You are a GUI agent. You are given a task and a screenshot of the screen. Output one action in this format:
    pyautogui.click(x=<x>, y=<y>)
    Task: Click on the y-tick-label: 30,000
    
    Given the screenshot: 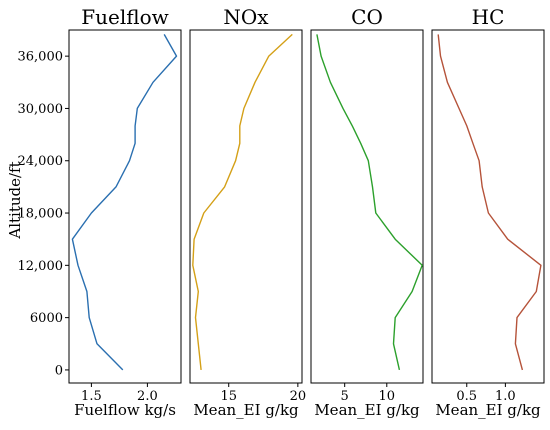 What is the action you would take?
    pyautogui.click(x=41, y=109)
    